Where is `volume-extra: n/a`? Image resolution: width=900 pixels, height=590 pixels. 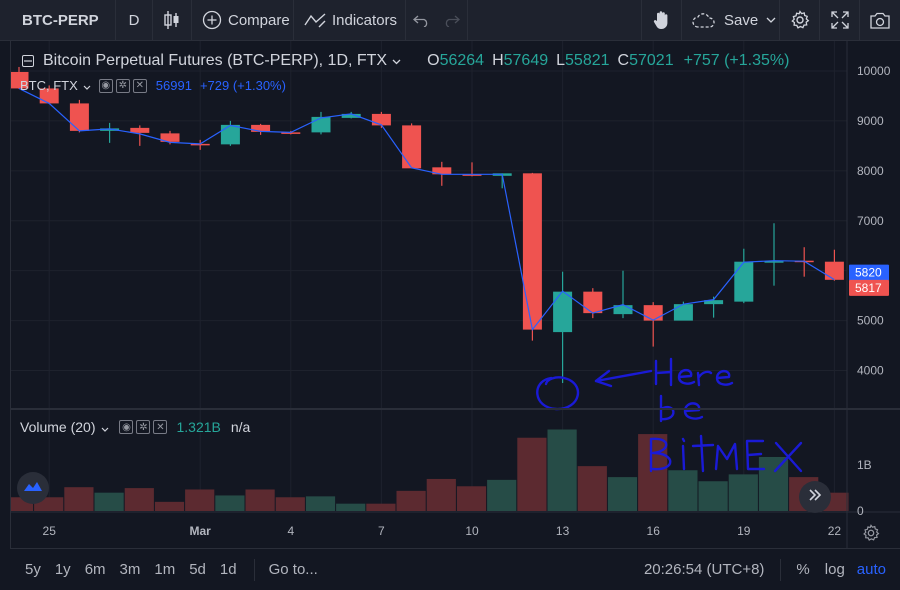
volume-extra: n/a is located at coordinates (240, 427).